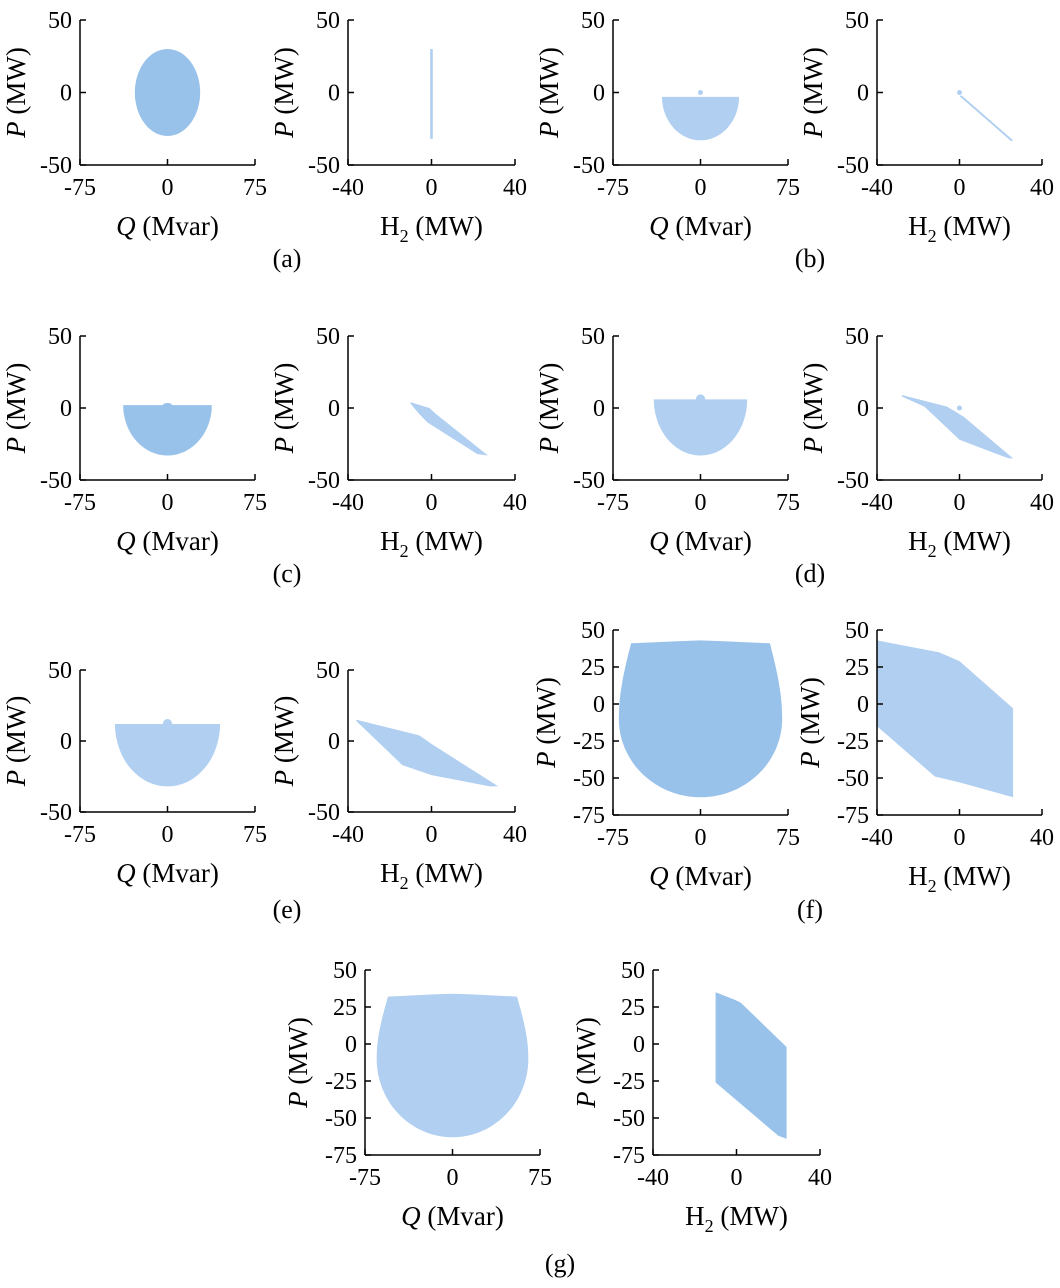 This screenshot has width=1060, height=1288. I want to click on y-tick-label: 25, so click(593, 668).